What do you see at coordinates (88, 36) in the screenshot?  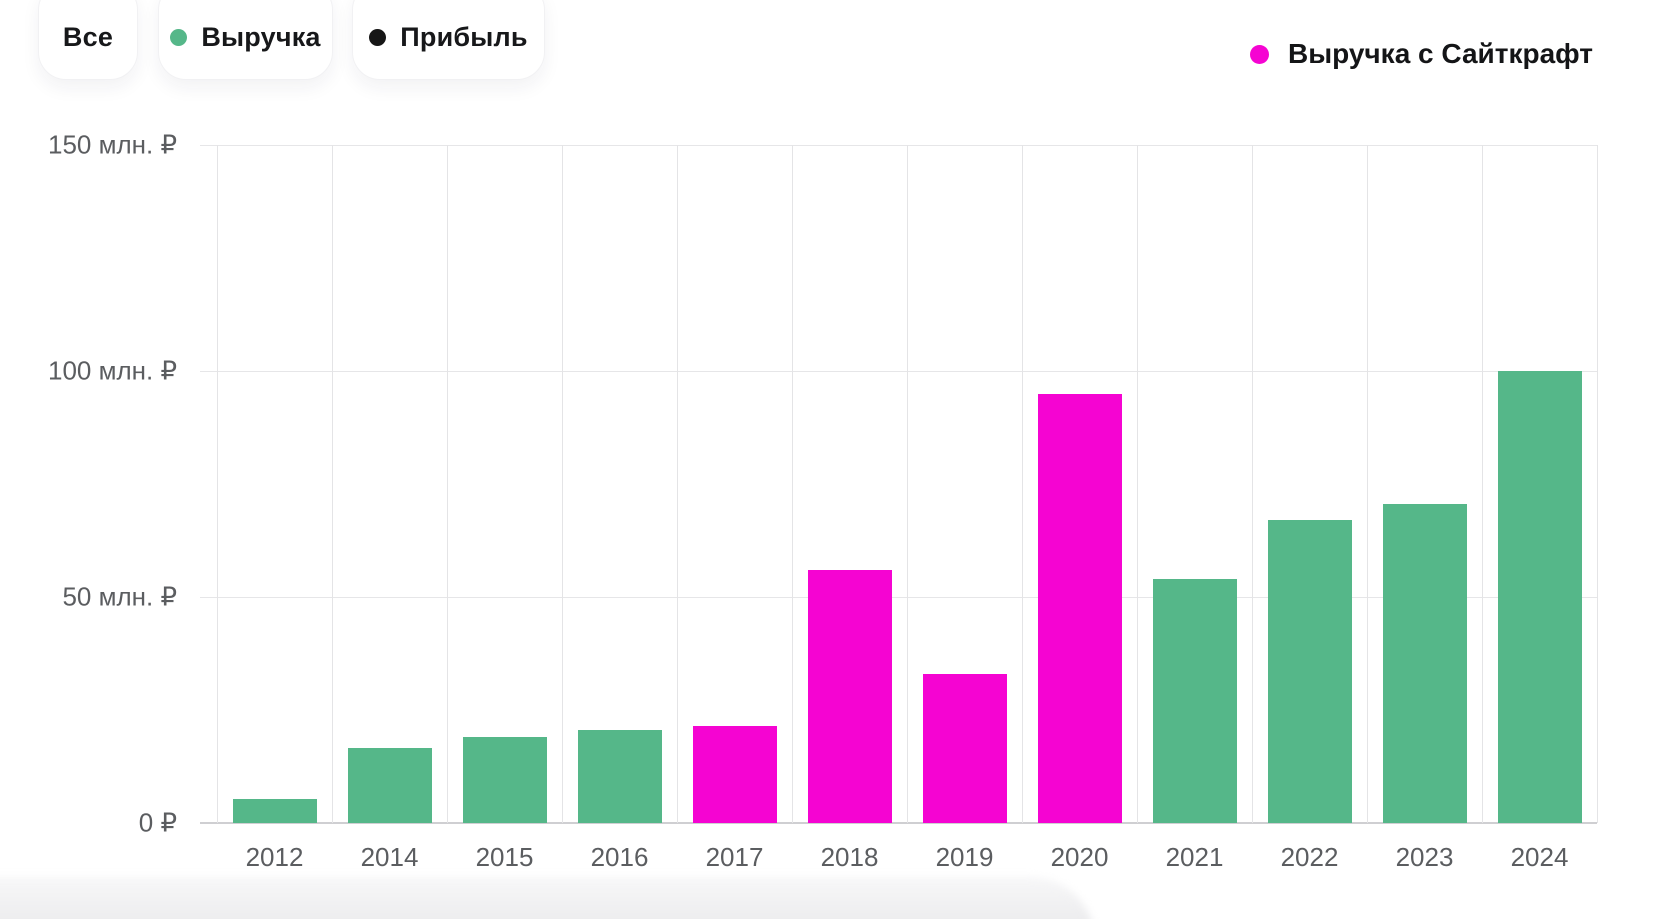 I see `filter-button-all-label: Все` at bounding box center [88, 36].